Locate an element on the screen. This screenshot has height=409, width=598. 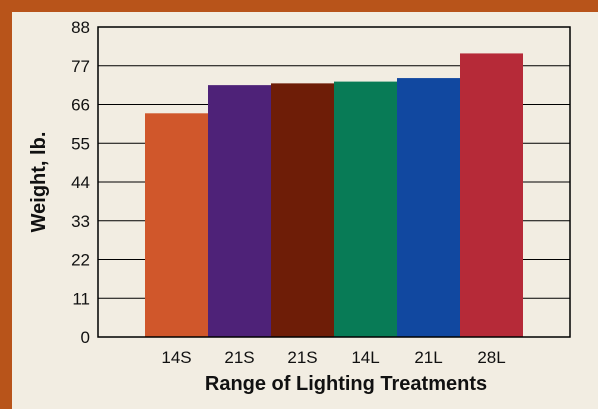
y-tick-label: 11 is located at coordinates (81, 298).